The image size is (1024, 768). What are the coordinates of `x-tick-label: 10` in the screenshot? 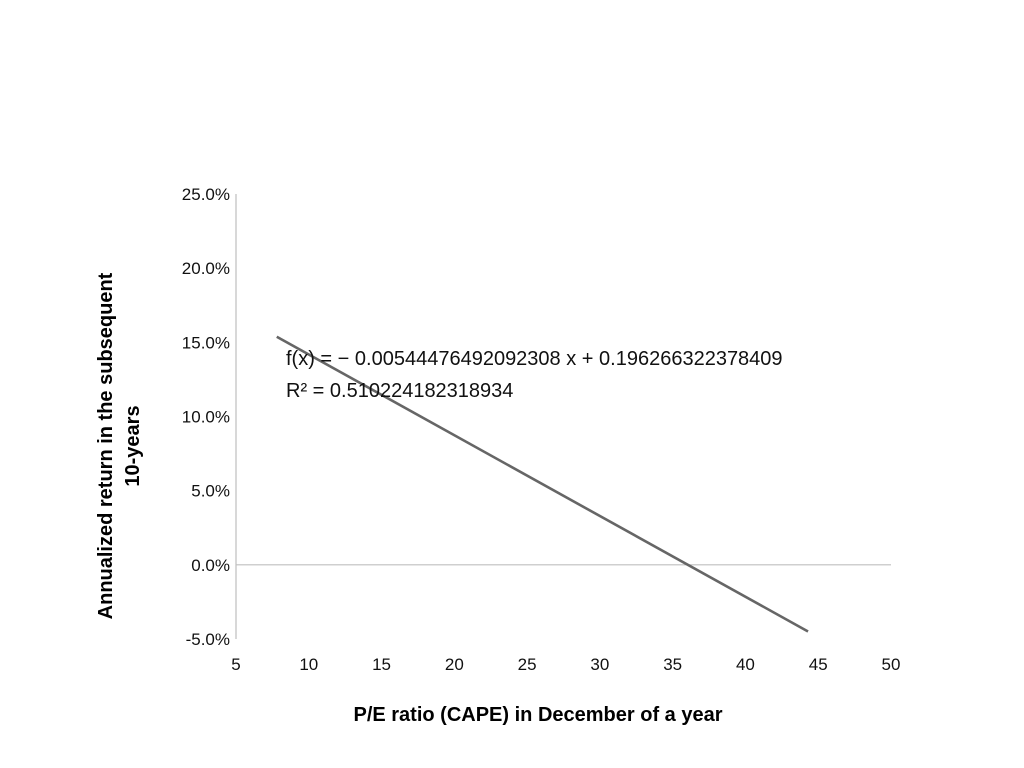 It's located at (308, 664).